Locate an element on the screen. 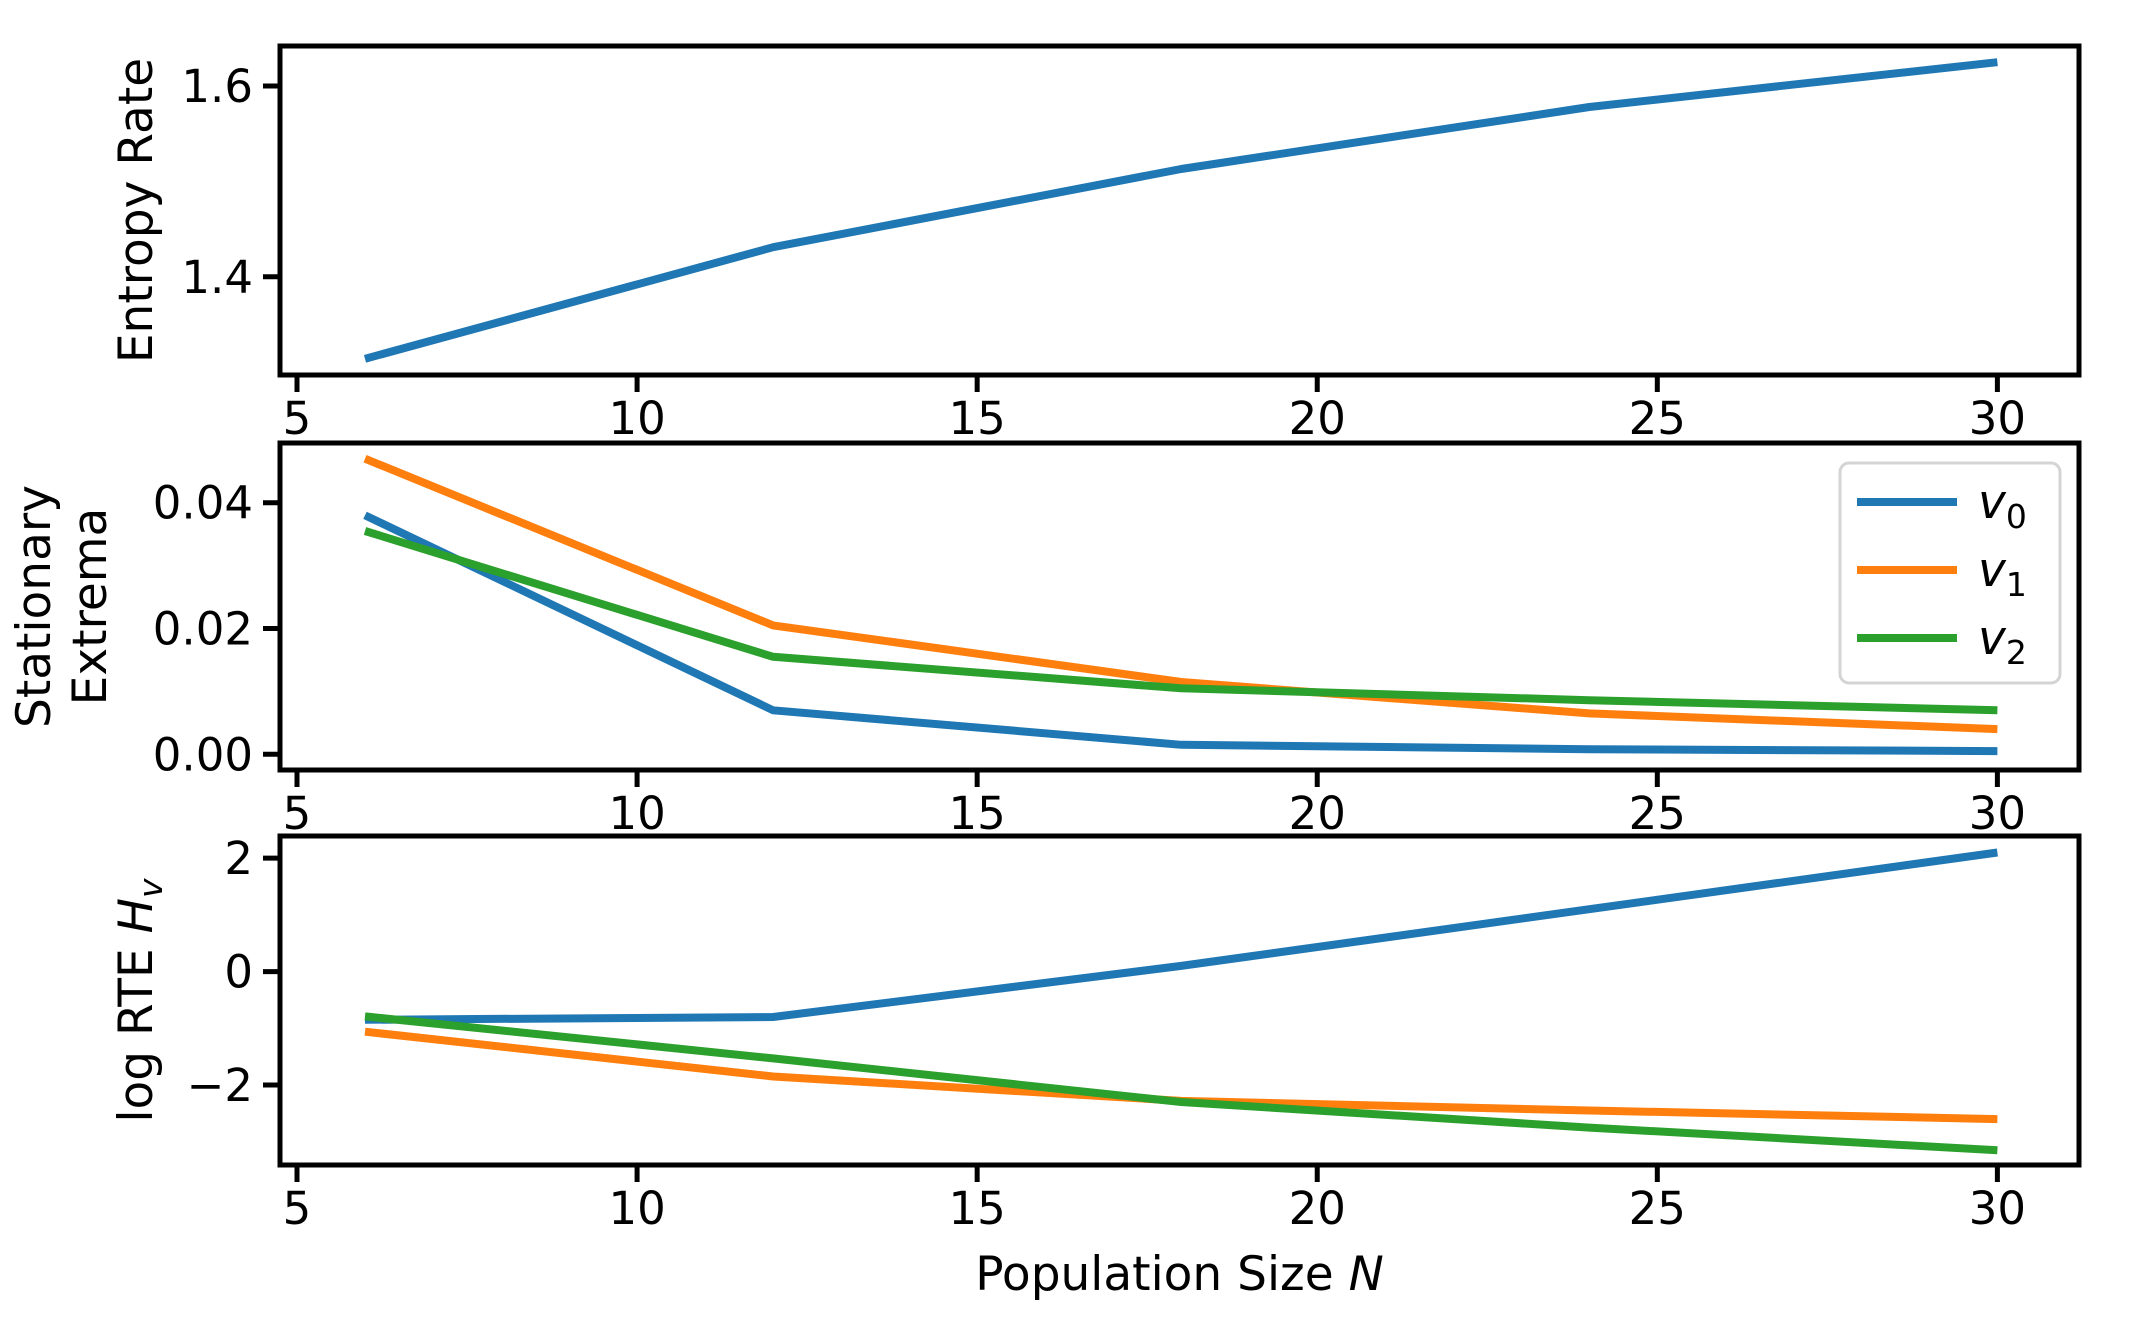  x-axis-label: Population Size N is located at coordinates (1179, 1274).